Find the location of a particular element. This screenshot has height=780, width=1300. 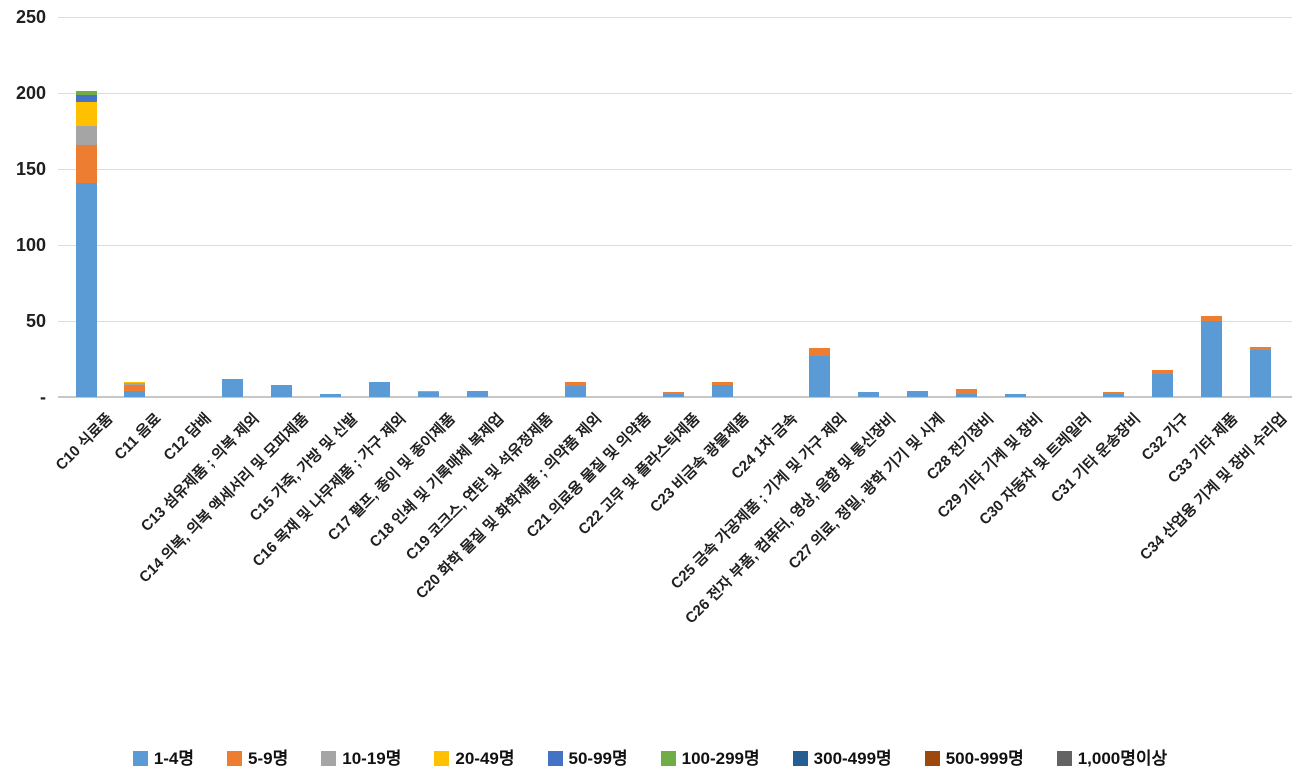

legend-item: 10-19명 is located at coordinates (361, 758).